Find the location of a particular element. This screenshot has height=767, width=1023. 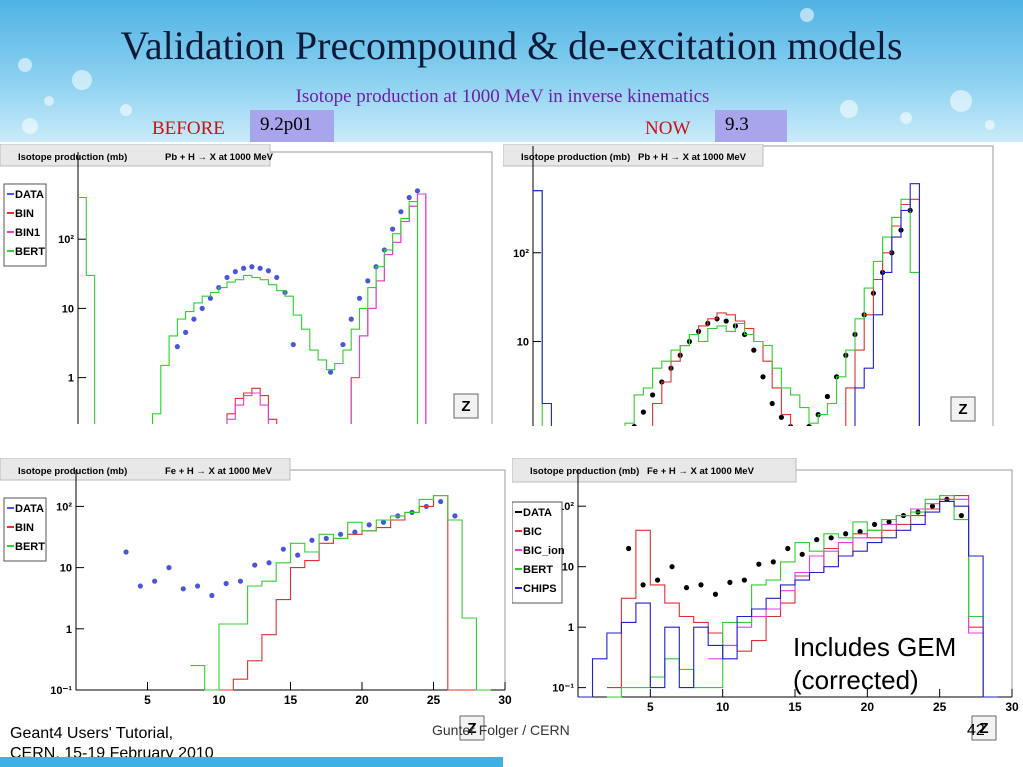

legend-label: BERT is located at coordinates (538, 570).